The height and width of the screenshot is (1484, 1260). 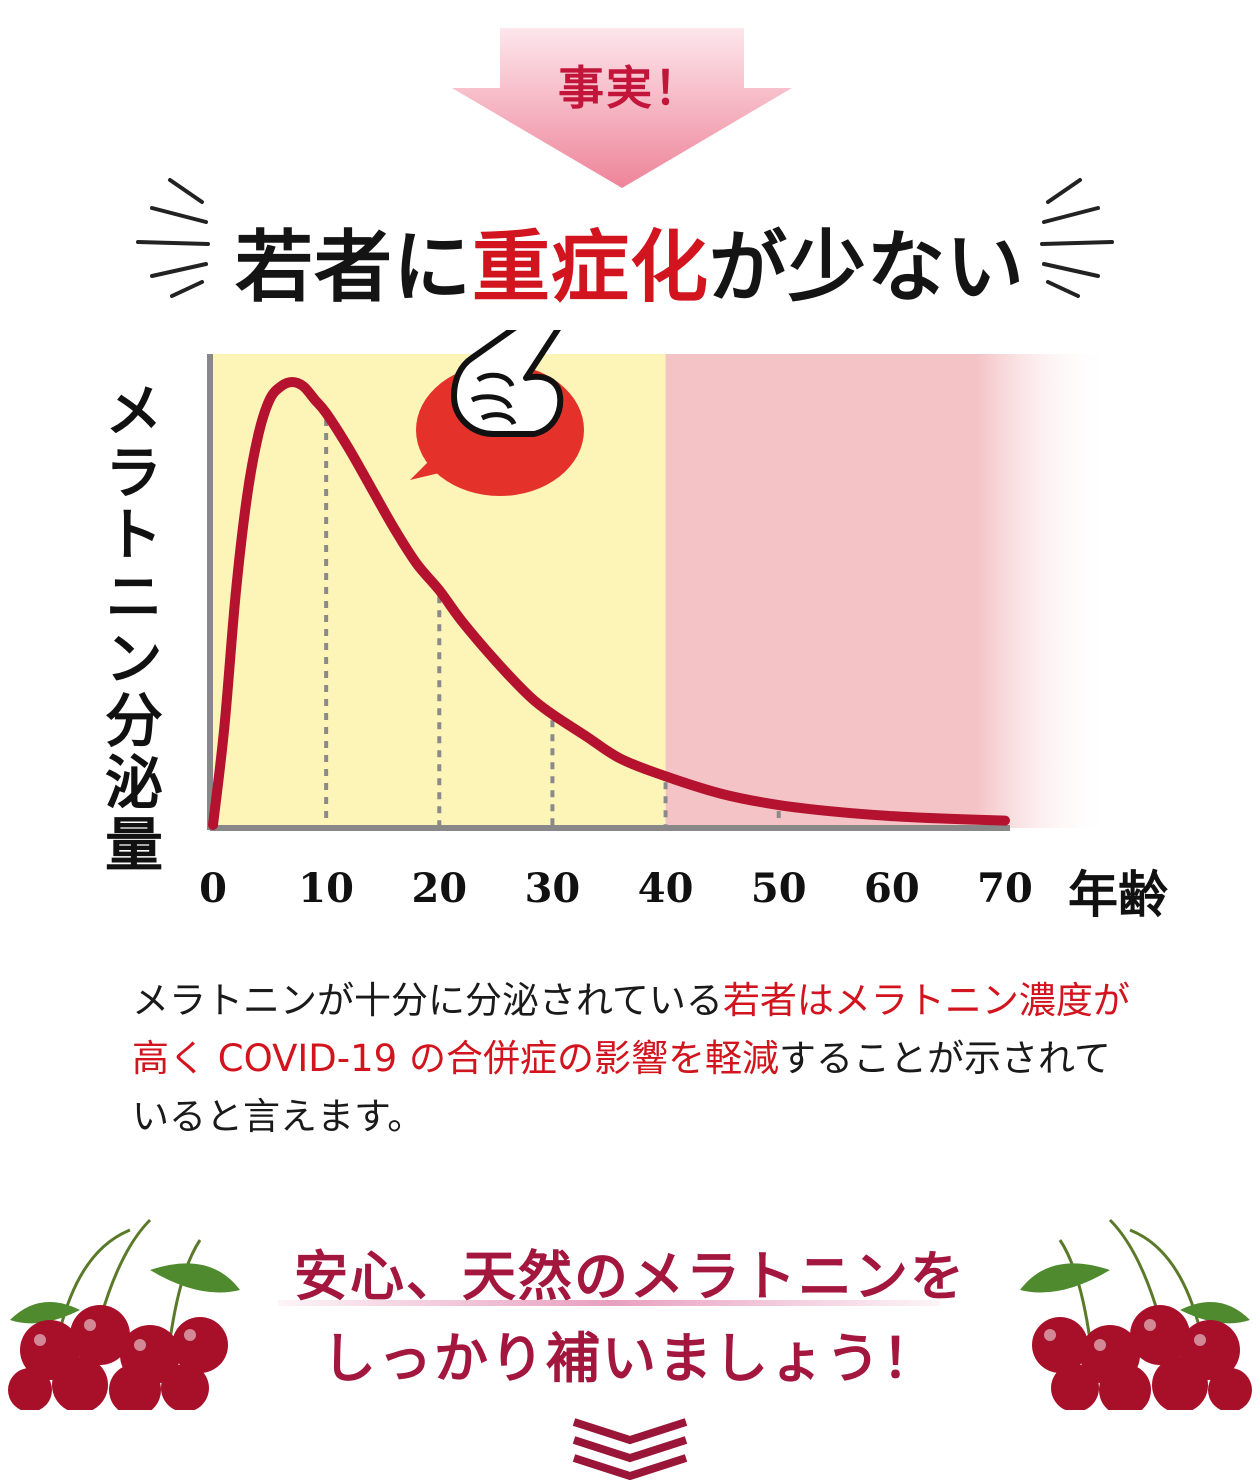 What do you see at coordinates (1118, 894) in the screenshot?
I see `x-axis-label: 年齢` at bounding box center [1118, 894].